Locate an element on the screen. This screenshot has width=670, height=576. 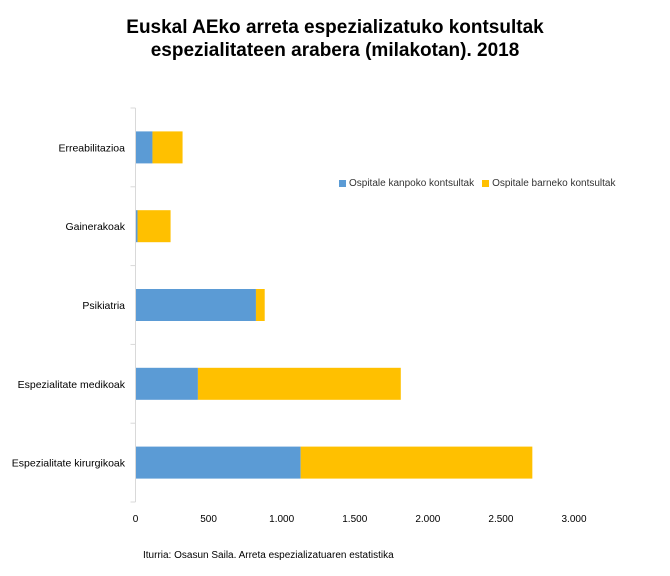
category-label: Erreabilitazioa is located at coordinates (91, 148).